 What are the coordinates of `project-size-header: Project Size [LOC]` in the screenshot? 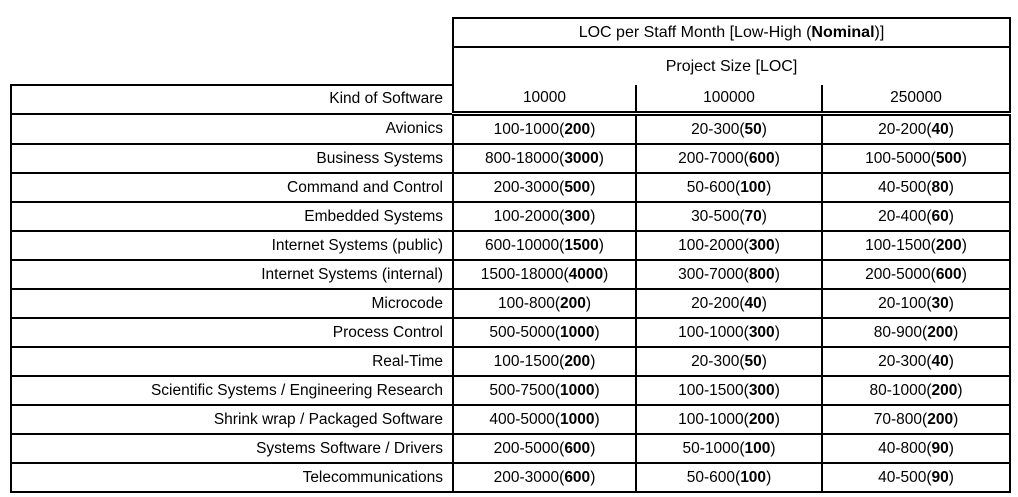 It's located at (731, 65).